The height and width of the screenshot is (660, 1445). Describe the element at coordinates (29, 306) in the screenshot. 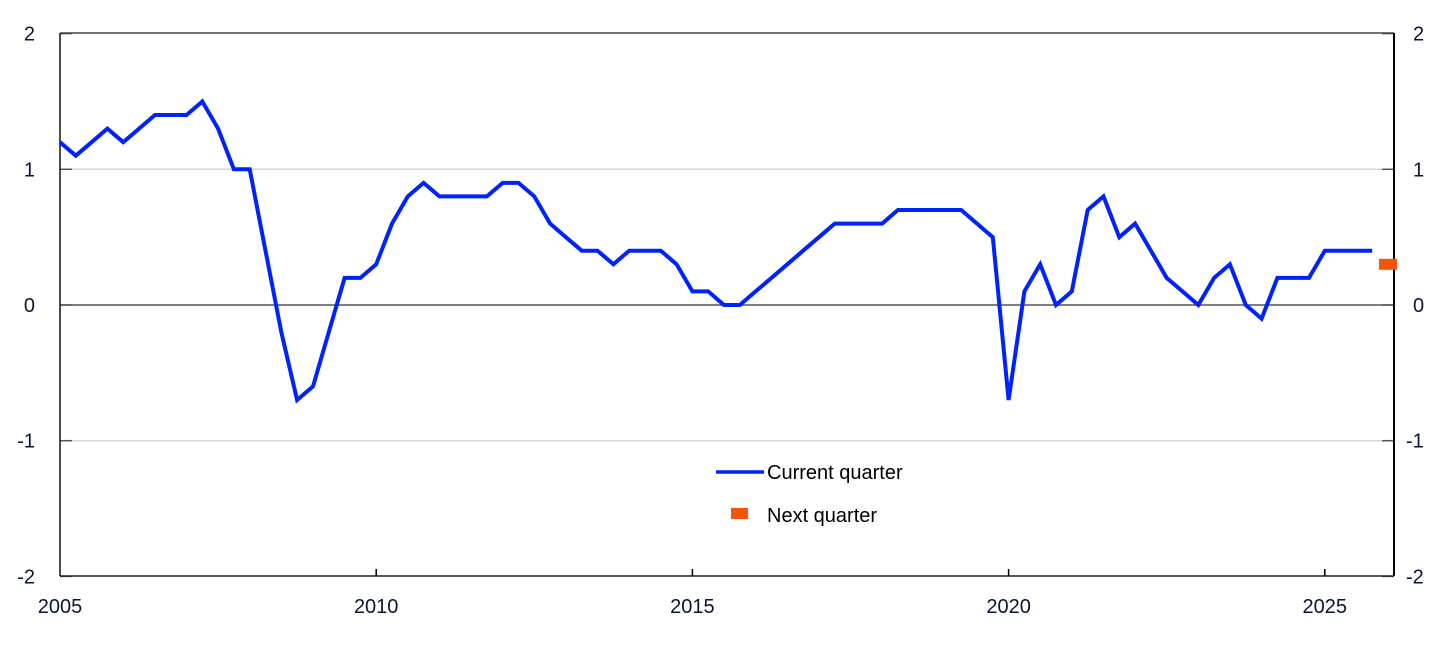

I see `y-tick-label-left: 0` at that location.